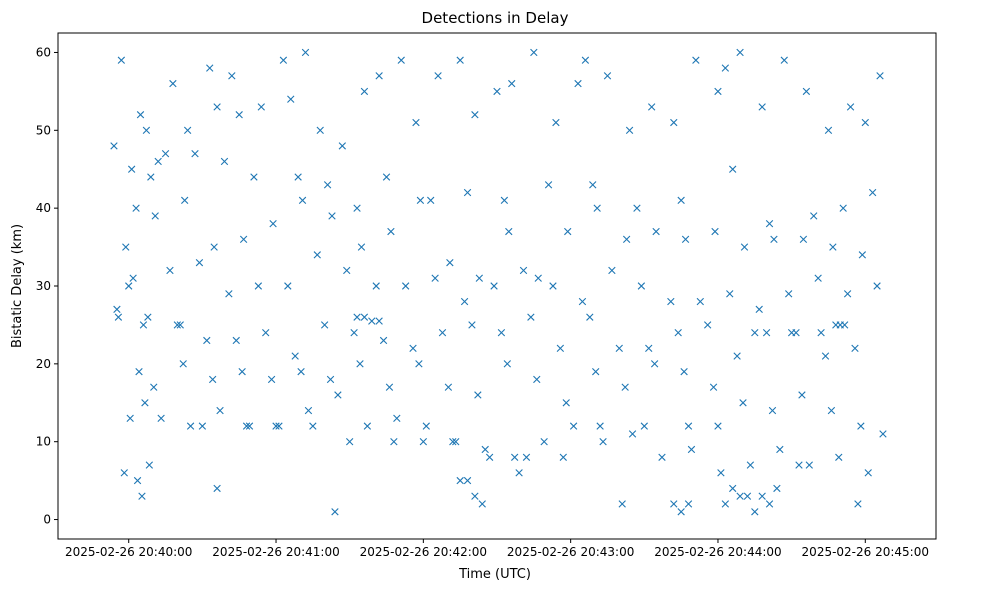 This screenshot has height=590, width=986. I want to click on x-tick-label: 2025-02-26 20:40:00, so click(128, 552).